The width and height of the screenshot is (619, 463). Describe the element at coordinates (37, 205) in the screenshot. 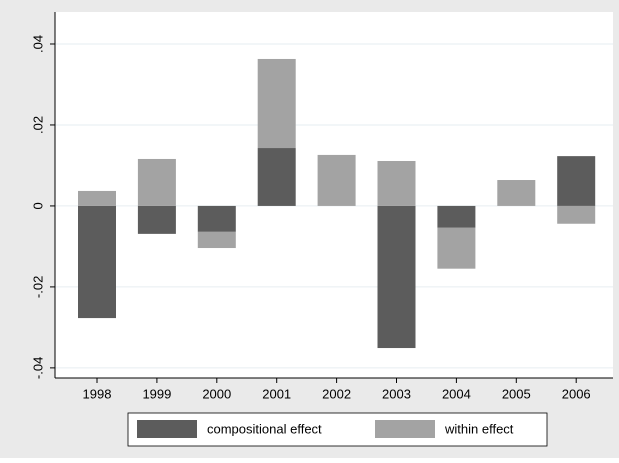

I see `y-tick-label: 0` at that location.